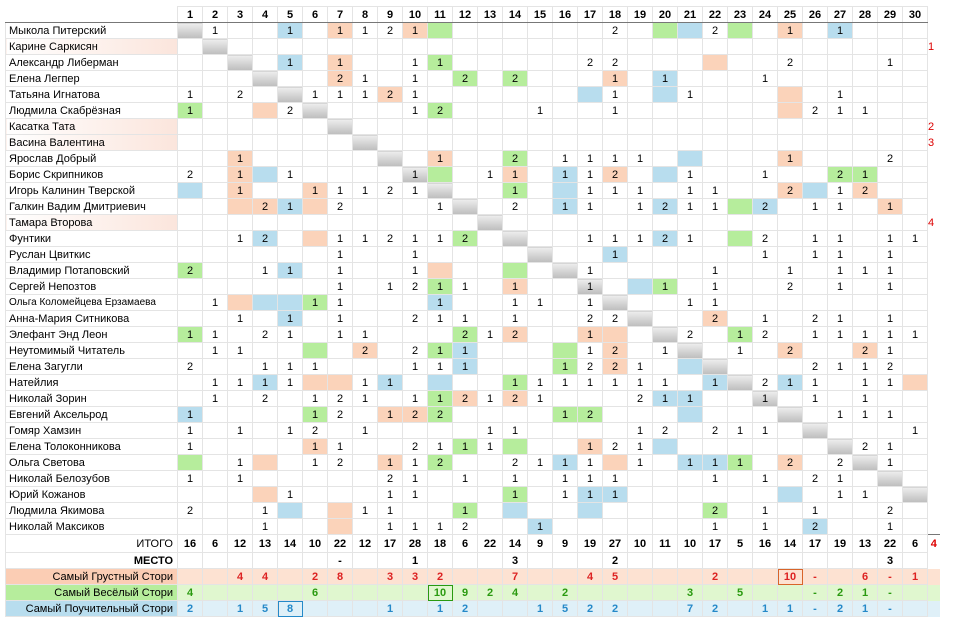 The image size is (977, 620). What do you see at coordinates (91, 462) in the screenshot?
I see `row-name: Ольга Светова` at bounding box center [91, 462].